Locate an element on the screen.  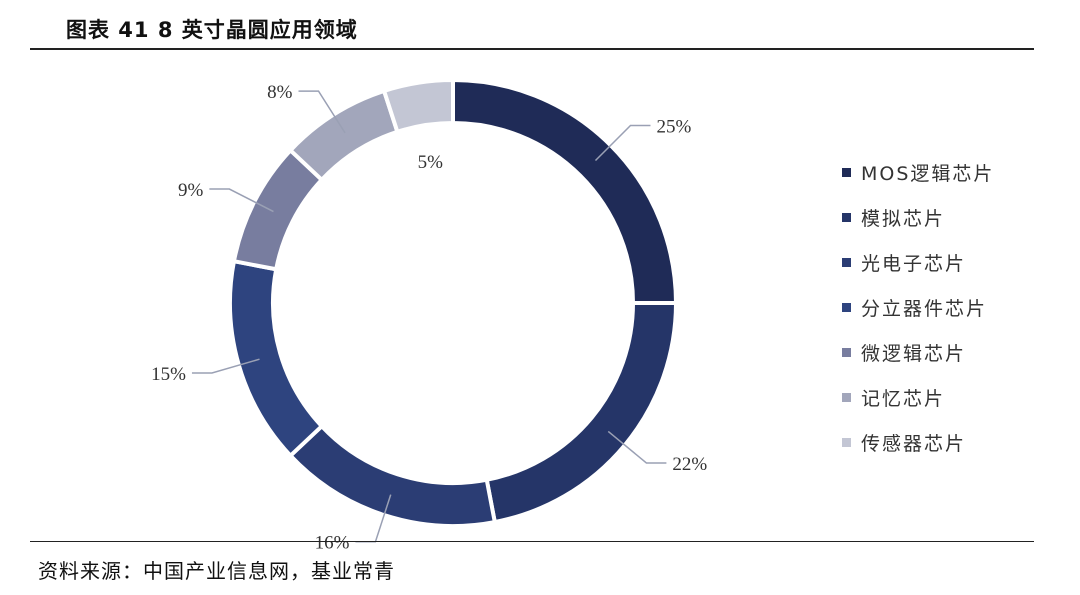
legend-item: 分立器件芯片 is located at coordinates (918, 307).